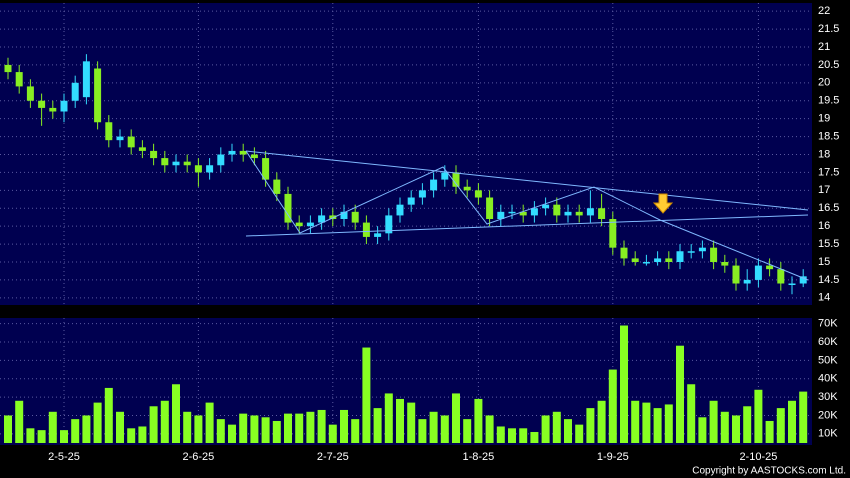  Describe the element at coordinates (828, 342) in the screenshot. I see `volume-tick-label: 60K` at that location.